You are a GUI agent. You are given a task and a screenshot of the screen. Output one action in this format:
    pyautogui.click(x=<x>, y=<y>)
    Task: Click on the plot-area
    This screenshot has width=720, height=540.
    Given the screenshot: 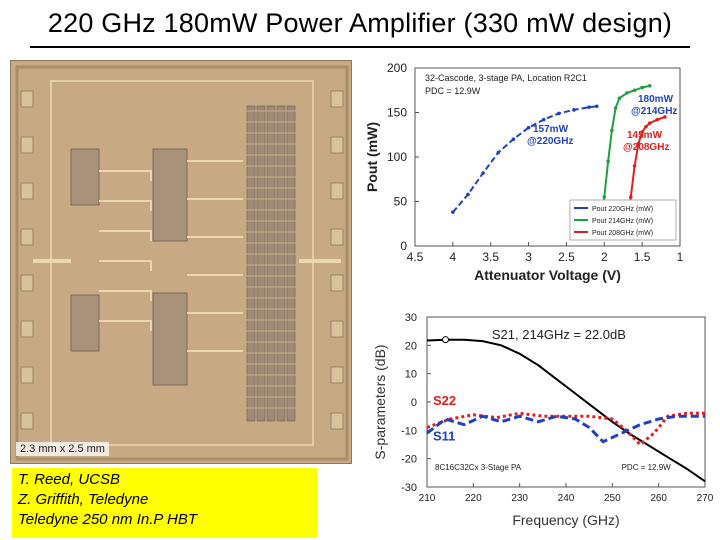 What is the action you would take?
    pyautogui.click(x=566, y=402)
    